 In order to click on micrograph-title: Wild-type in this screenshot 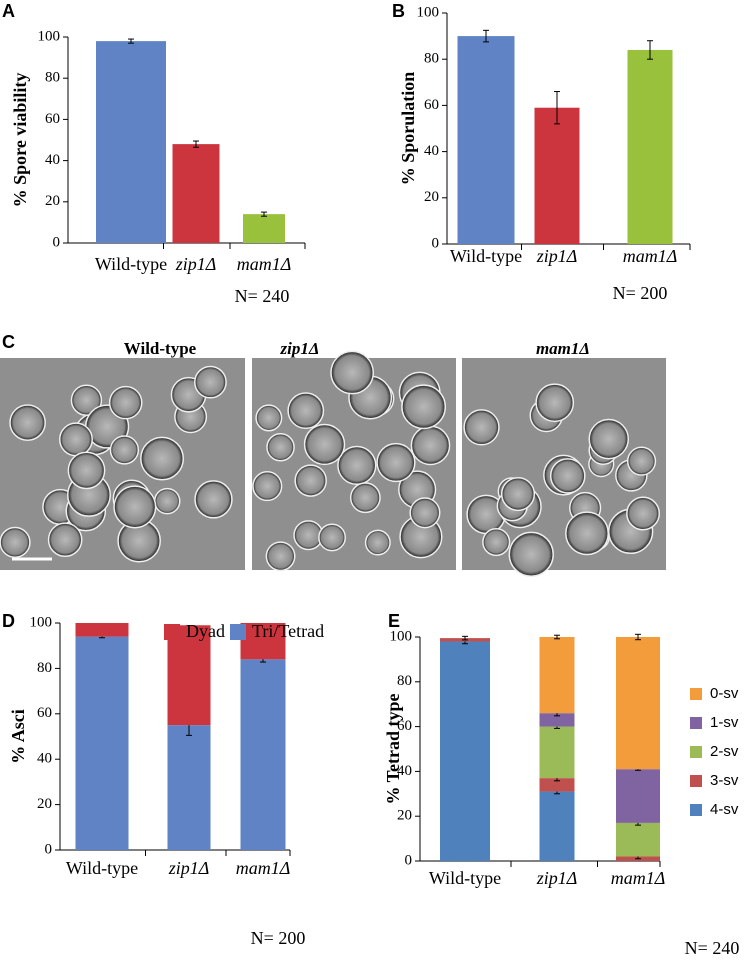, I will do `click(160, 348)`.